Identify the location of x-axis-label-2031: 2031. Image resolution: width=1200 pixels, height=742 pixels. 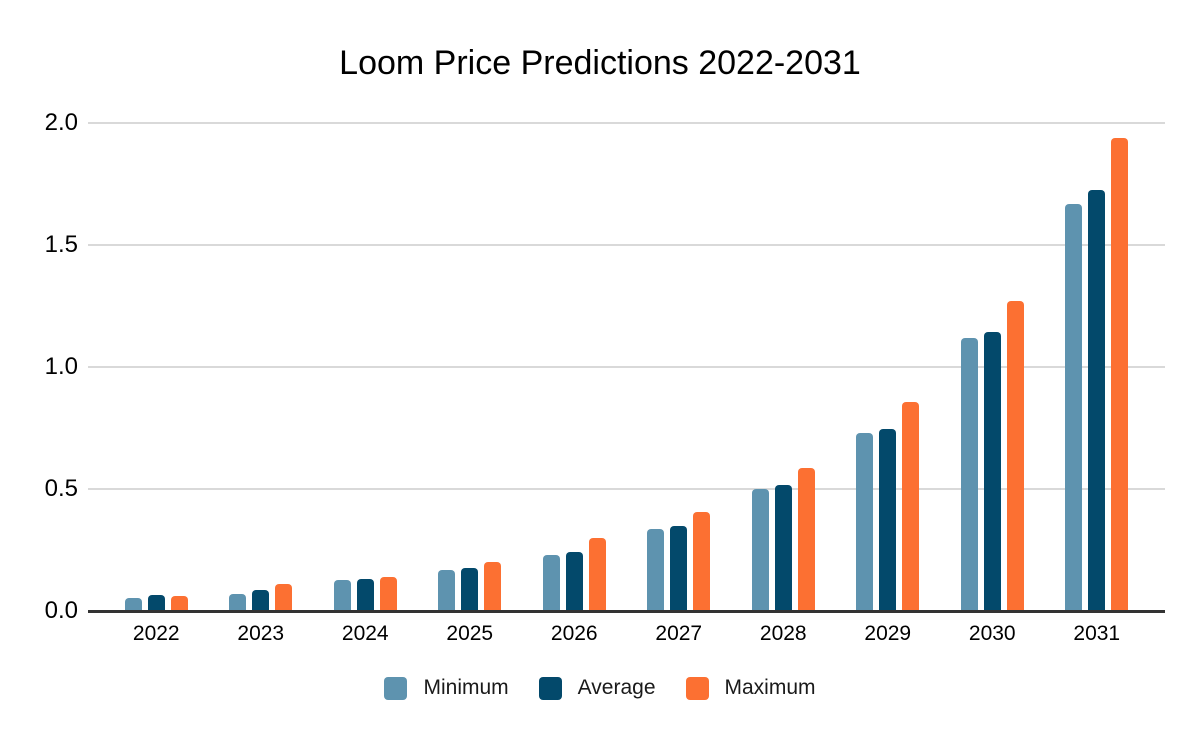
(1097, 633).